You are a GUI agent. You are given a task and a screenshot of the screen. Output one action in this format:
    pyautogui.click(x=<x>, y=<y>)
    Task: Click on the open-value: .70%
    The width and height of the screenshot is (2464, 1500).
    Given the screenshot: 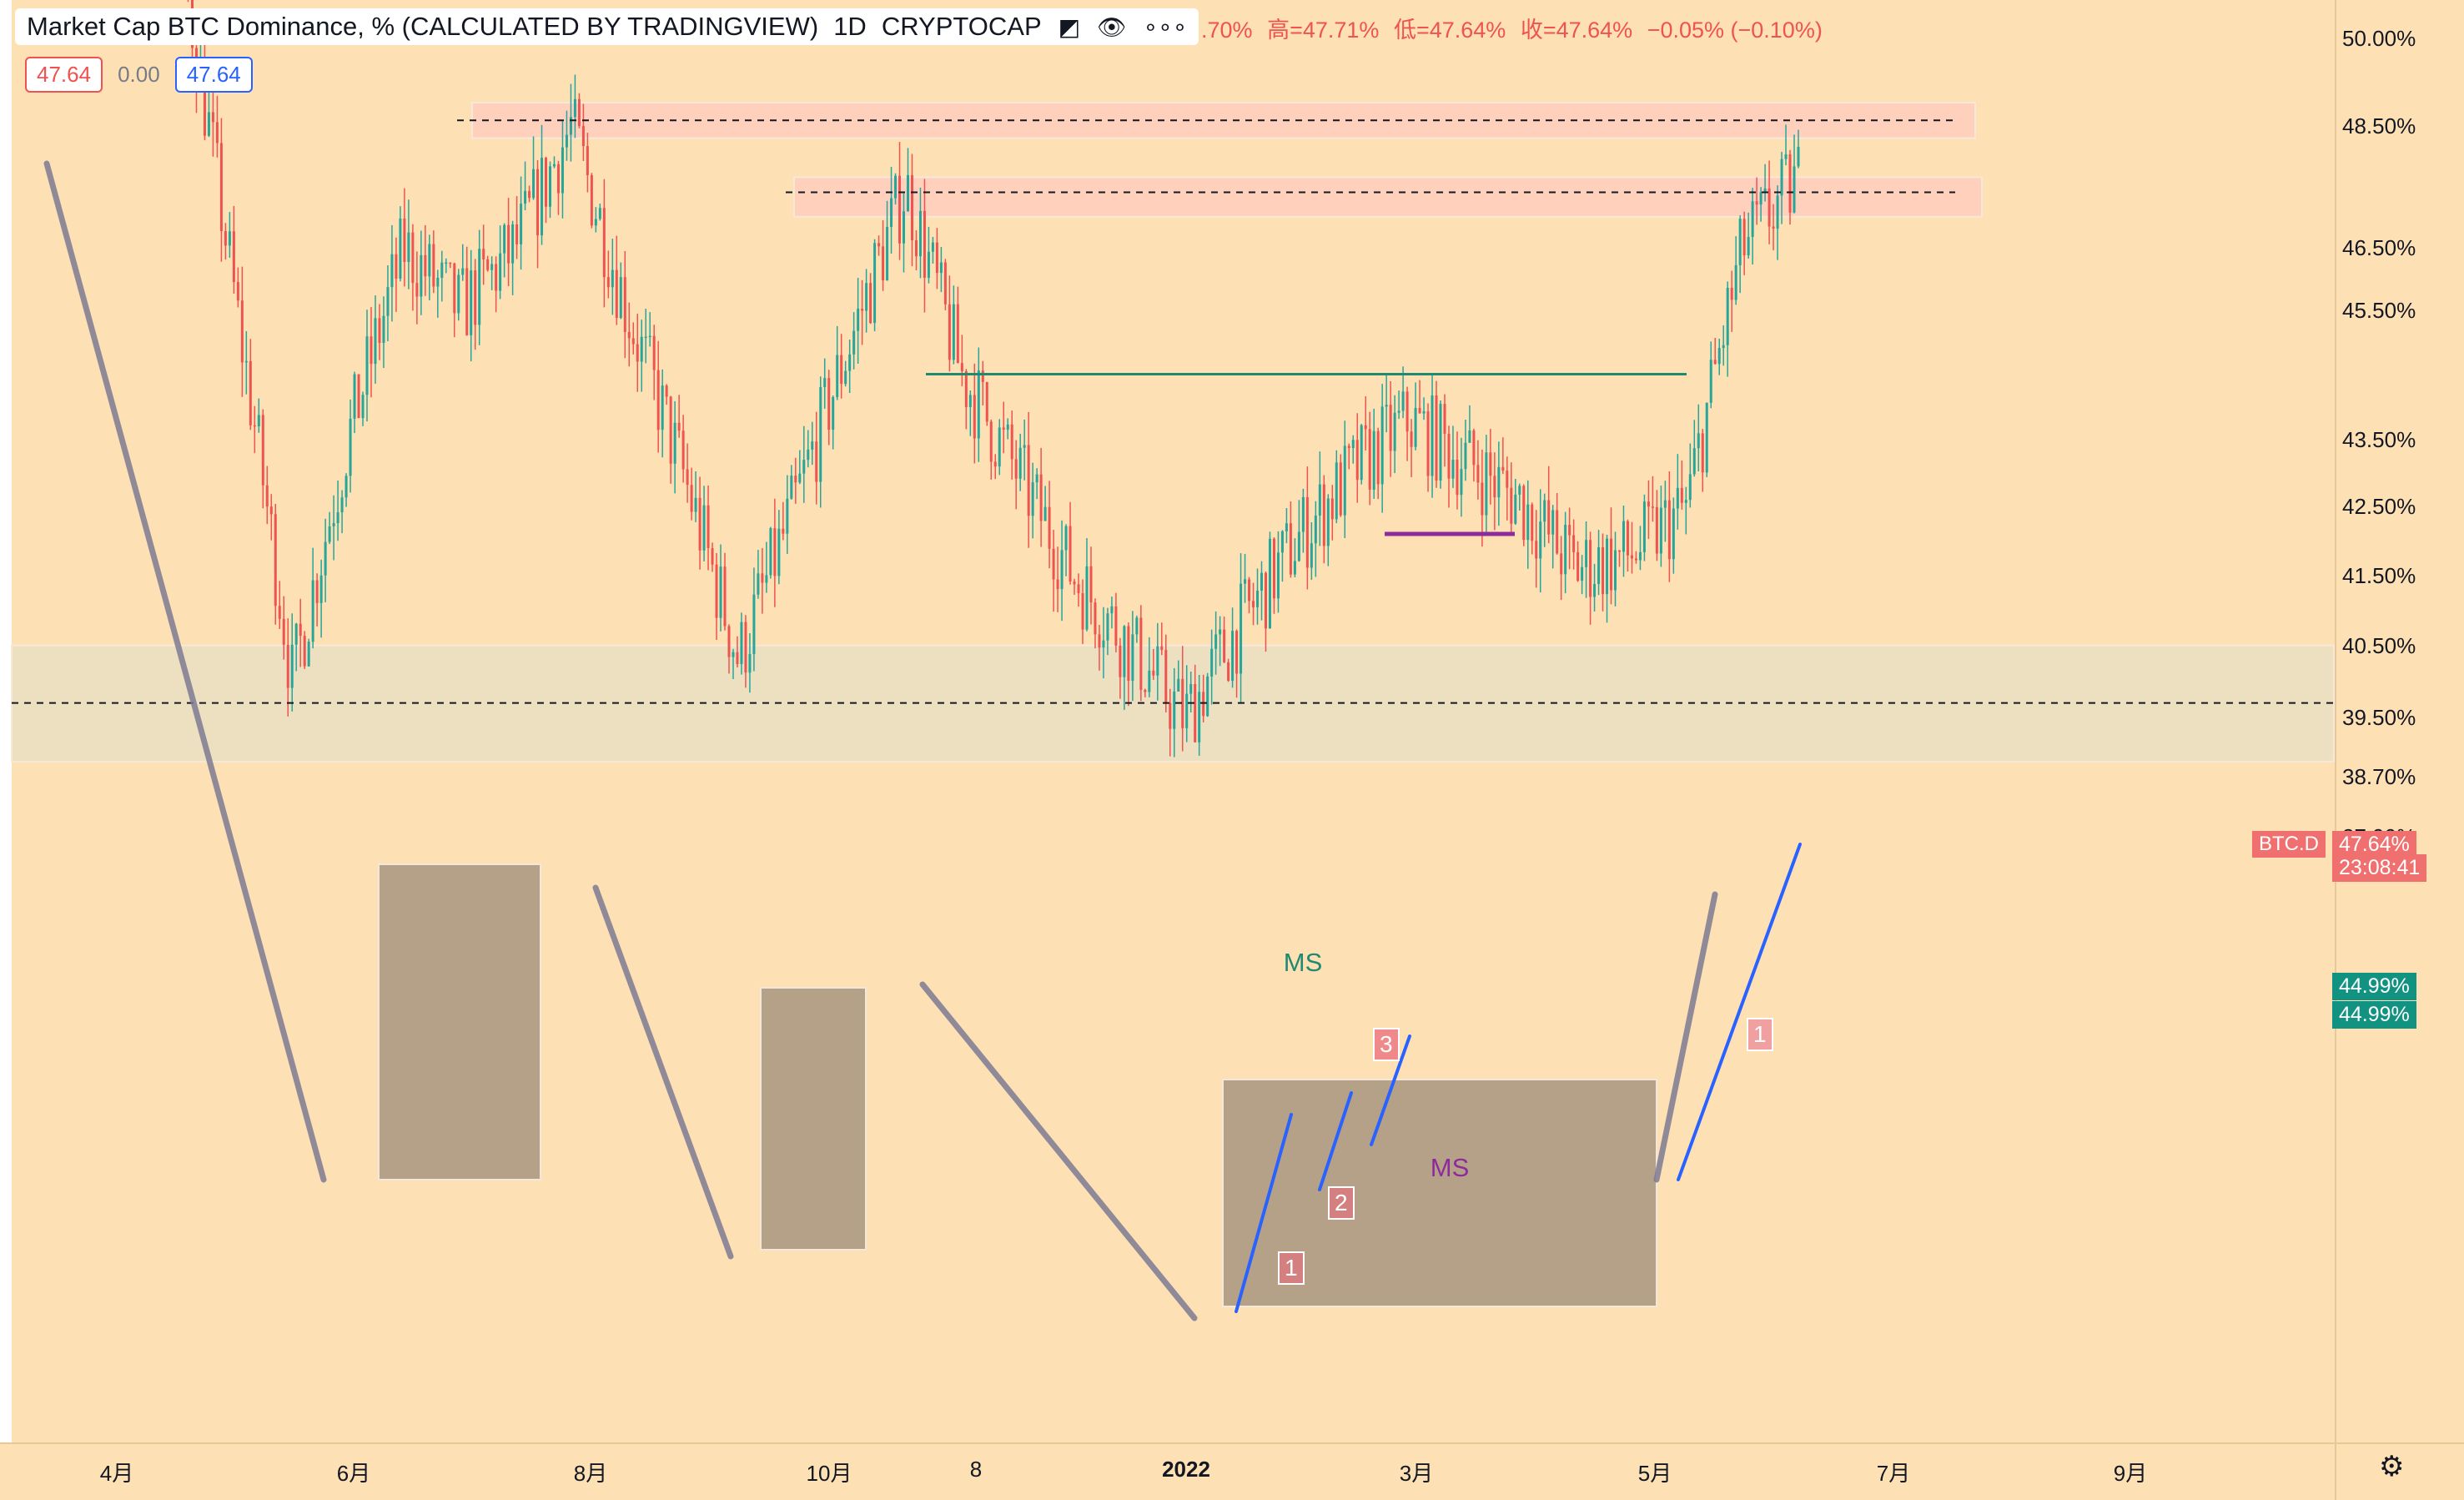 What is the action you would take?
    pyautogui.click(x=1227, y=30)
    